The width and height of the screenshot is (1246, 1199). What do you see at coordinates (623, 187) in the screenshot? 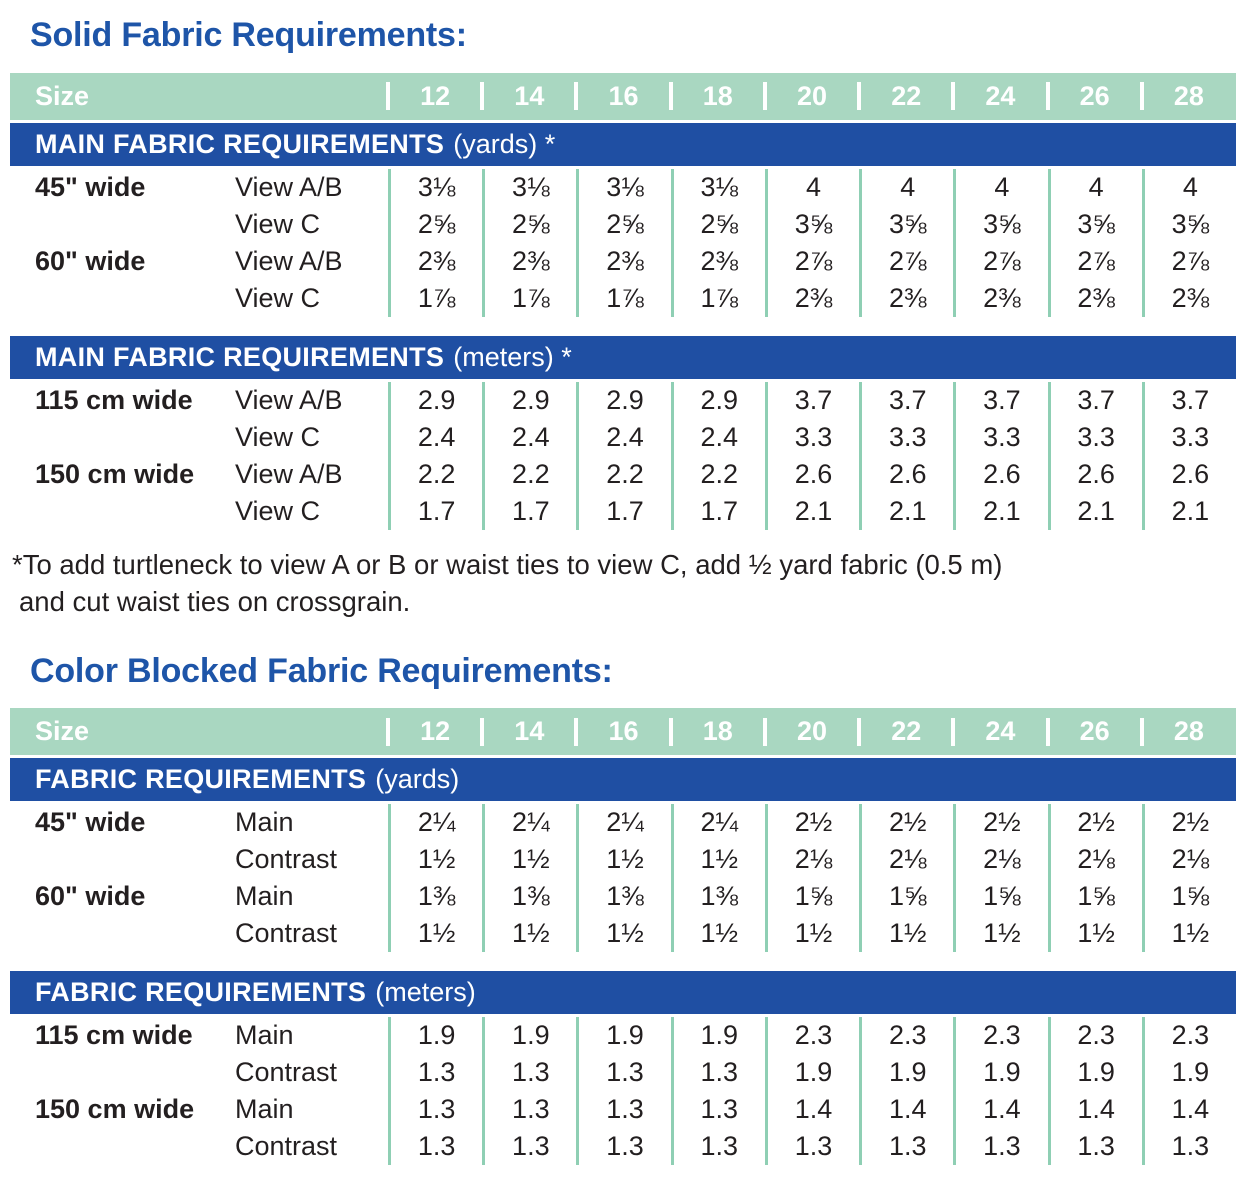
I see `table-row: 45" wide View A/B 3⅛ 3⅛ 3⅛ 3⅛ 4 4 4 4 4` at bounding box center [623, 187].